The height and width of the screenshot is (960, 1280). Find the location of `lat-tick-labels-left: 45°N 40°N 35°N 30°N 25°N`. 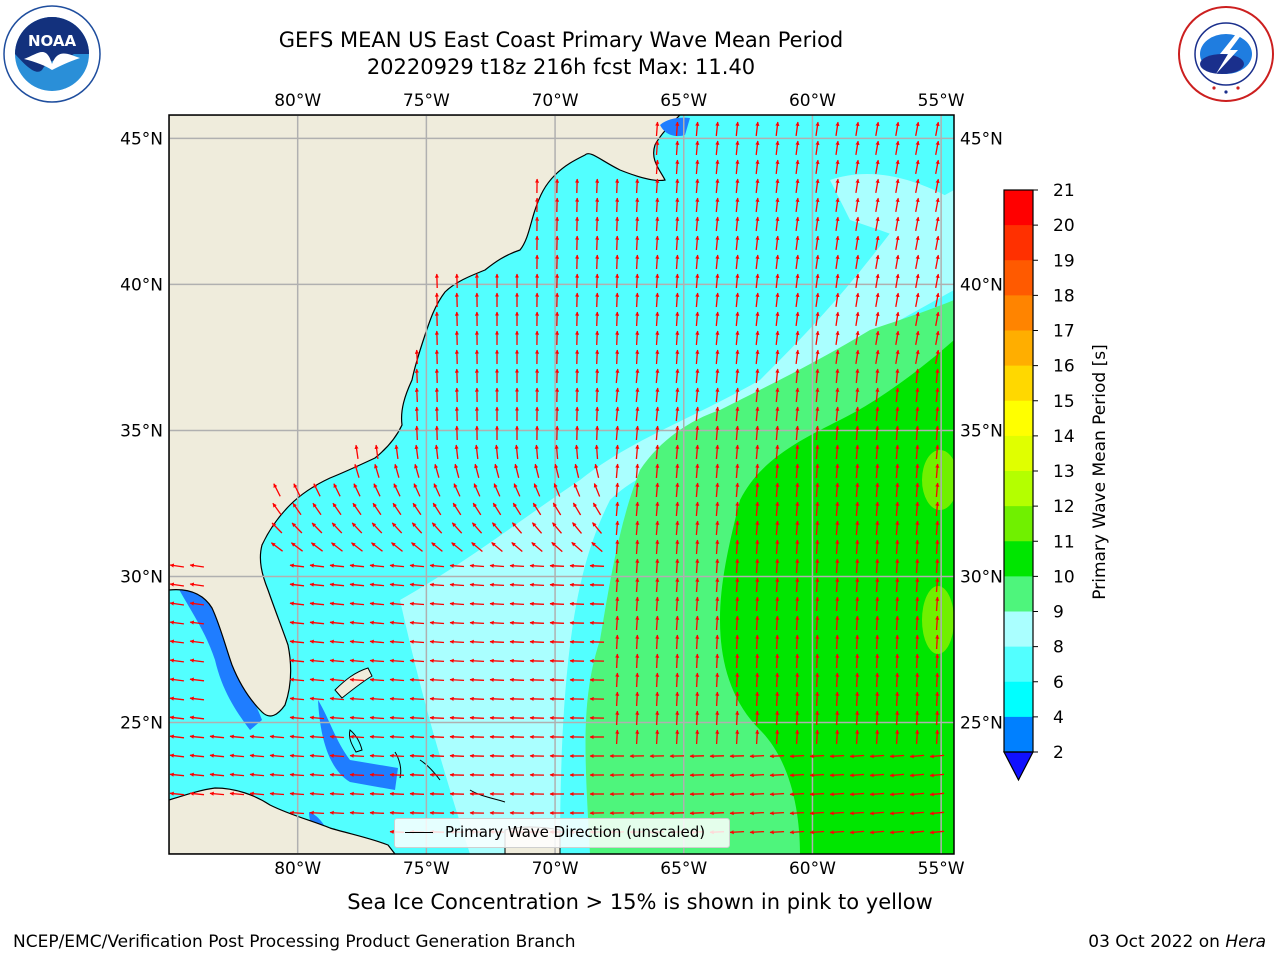

lat-tick-labels-left: 45°N 40°N 35°N 30°N 25°N is located at coordinates (141, 431).